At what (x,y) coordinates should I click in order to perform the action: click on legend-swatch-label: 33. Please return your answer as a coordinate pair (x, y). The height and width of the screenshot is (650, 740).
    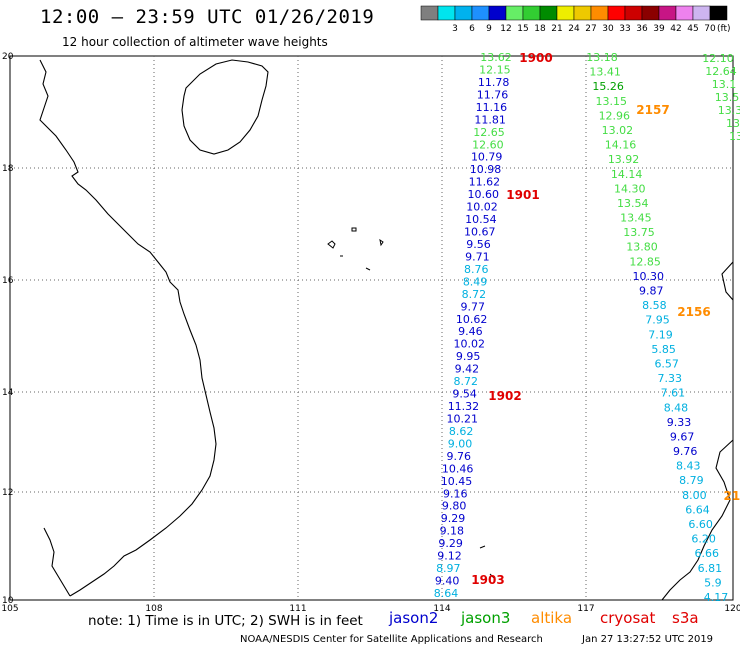
    Looking at the image, I should click on (624, 29).